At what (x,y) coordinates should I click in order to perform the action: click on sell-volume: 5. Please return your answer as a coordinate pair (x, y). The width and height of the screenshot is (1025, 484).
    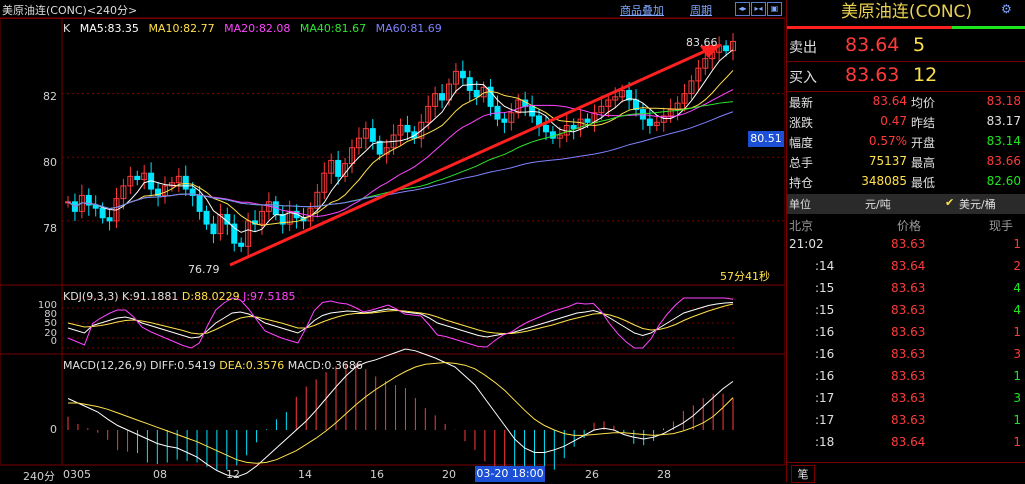
    Looking at the image, I should click on (919, 45).